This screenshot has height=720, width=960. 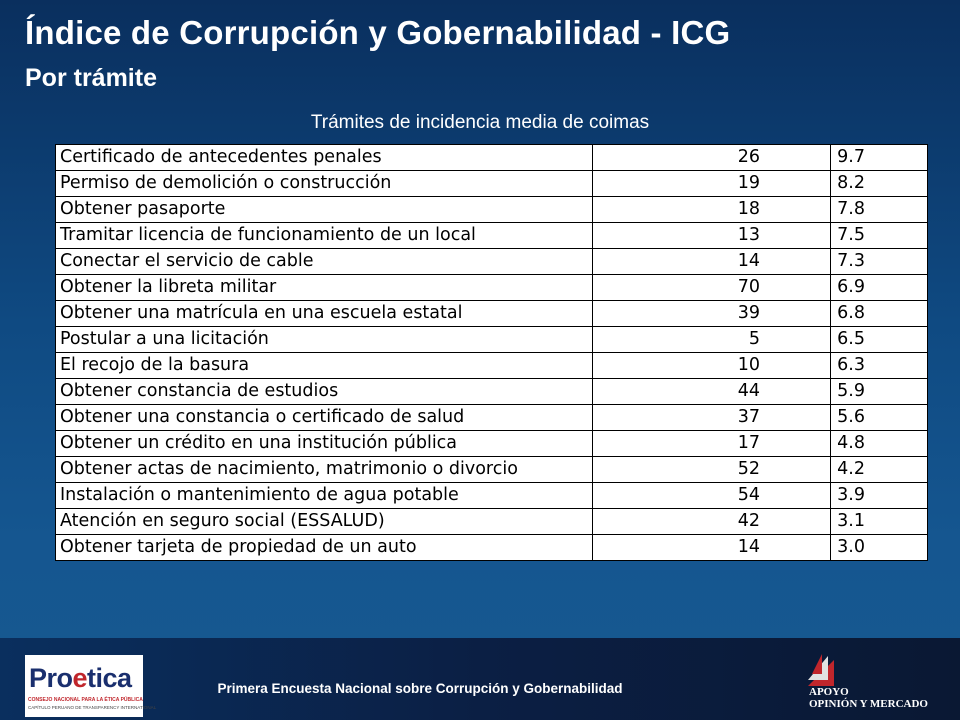 I want to click on tramite-cell: Obtener la libreta militar, so click(x=324, y=287).